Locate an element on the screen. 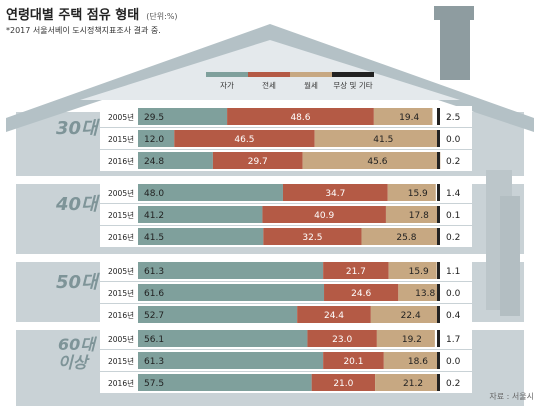 This screenshot has height=406, width=540. value-label: 32.5 is located at coordinates (312, 238).